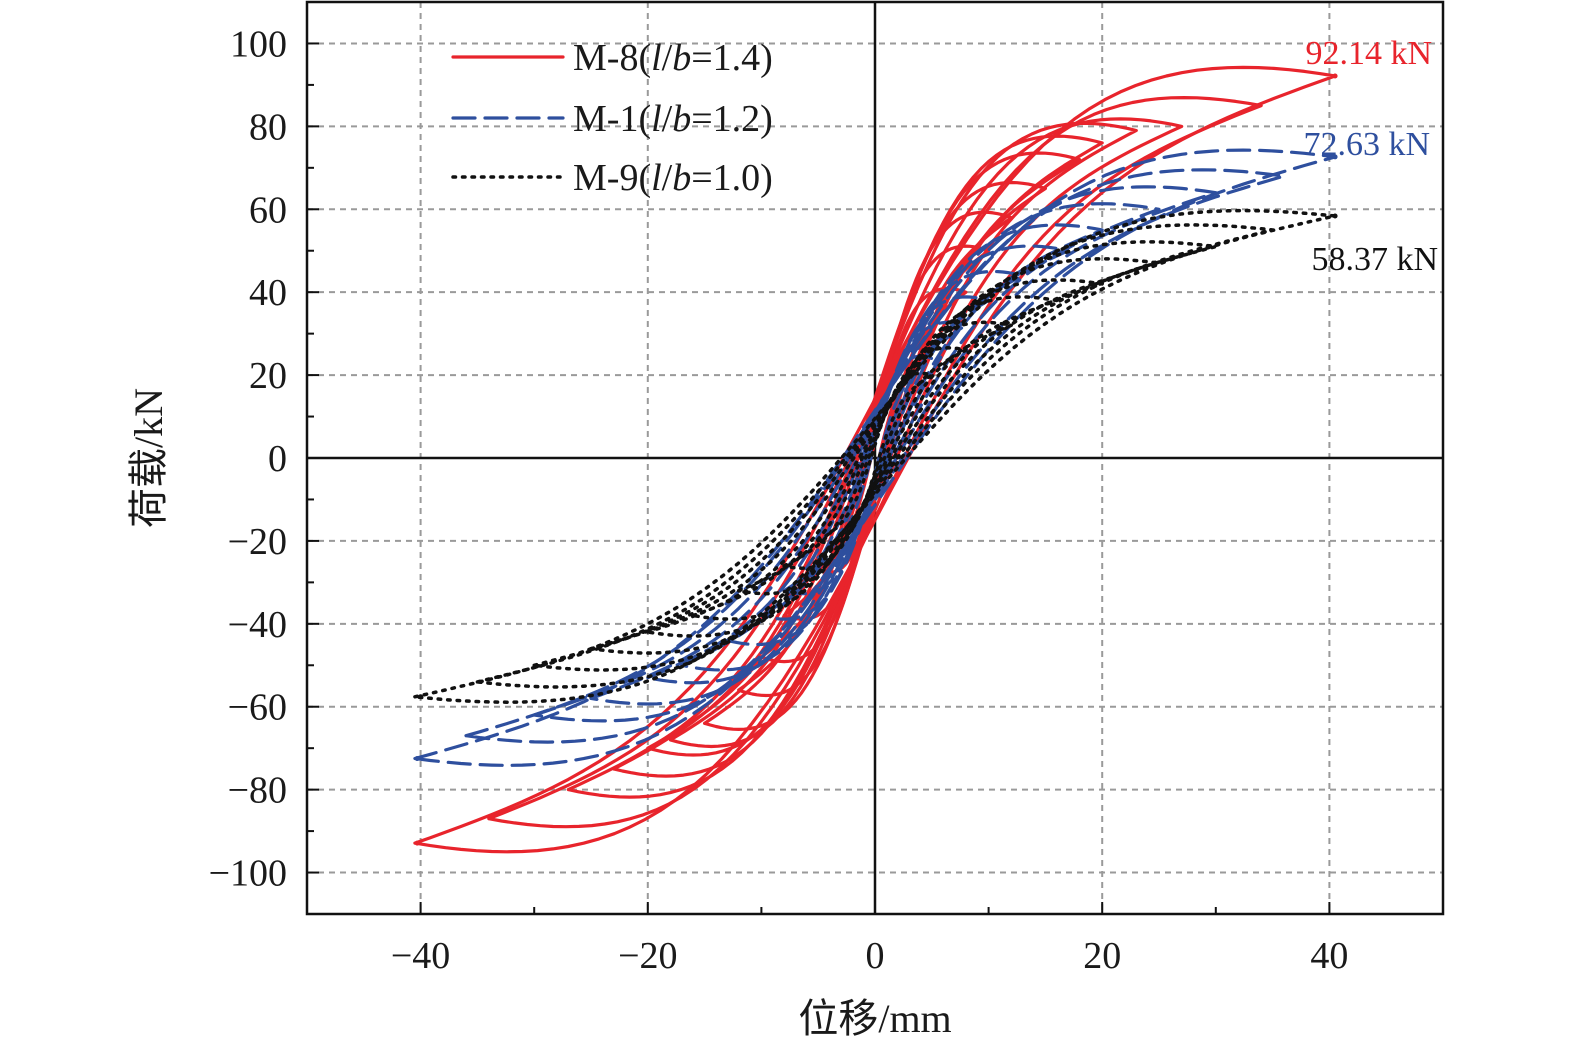 Image resolution: width=1575 pixels, height=1057 pixels. Describe the element at coordinates (257, 625) in the screenshot. I see `y-tick-label: −40` at that location.